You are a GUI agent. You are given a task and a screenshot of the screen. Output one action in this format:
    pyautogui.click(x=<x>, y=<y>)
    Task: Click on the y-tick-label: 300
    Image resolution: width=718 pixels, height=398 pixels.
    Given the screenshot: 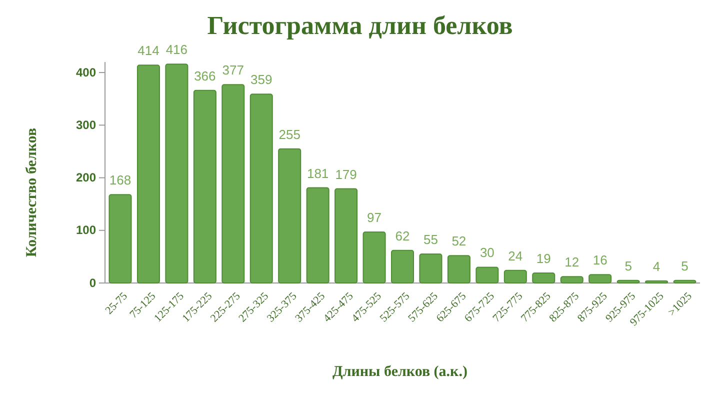 What is the action you would take?
    pyautogui.click(x=86, y=125)
    